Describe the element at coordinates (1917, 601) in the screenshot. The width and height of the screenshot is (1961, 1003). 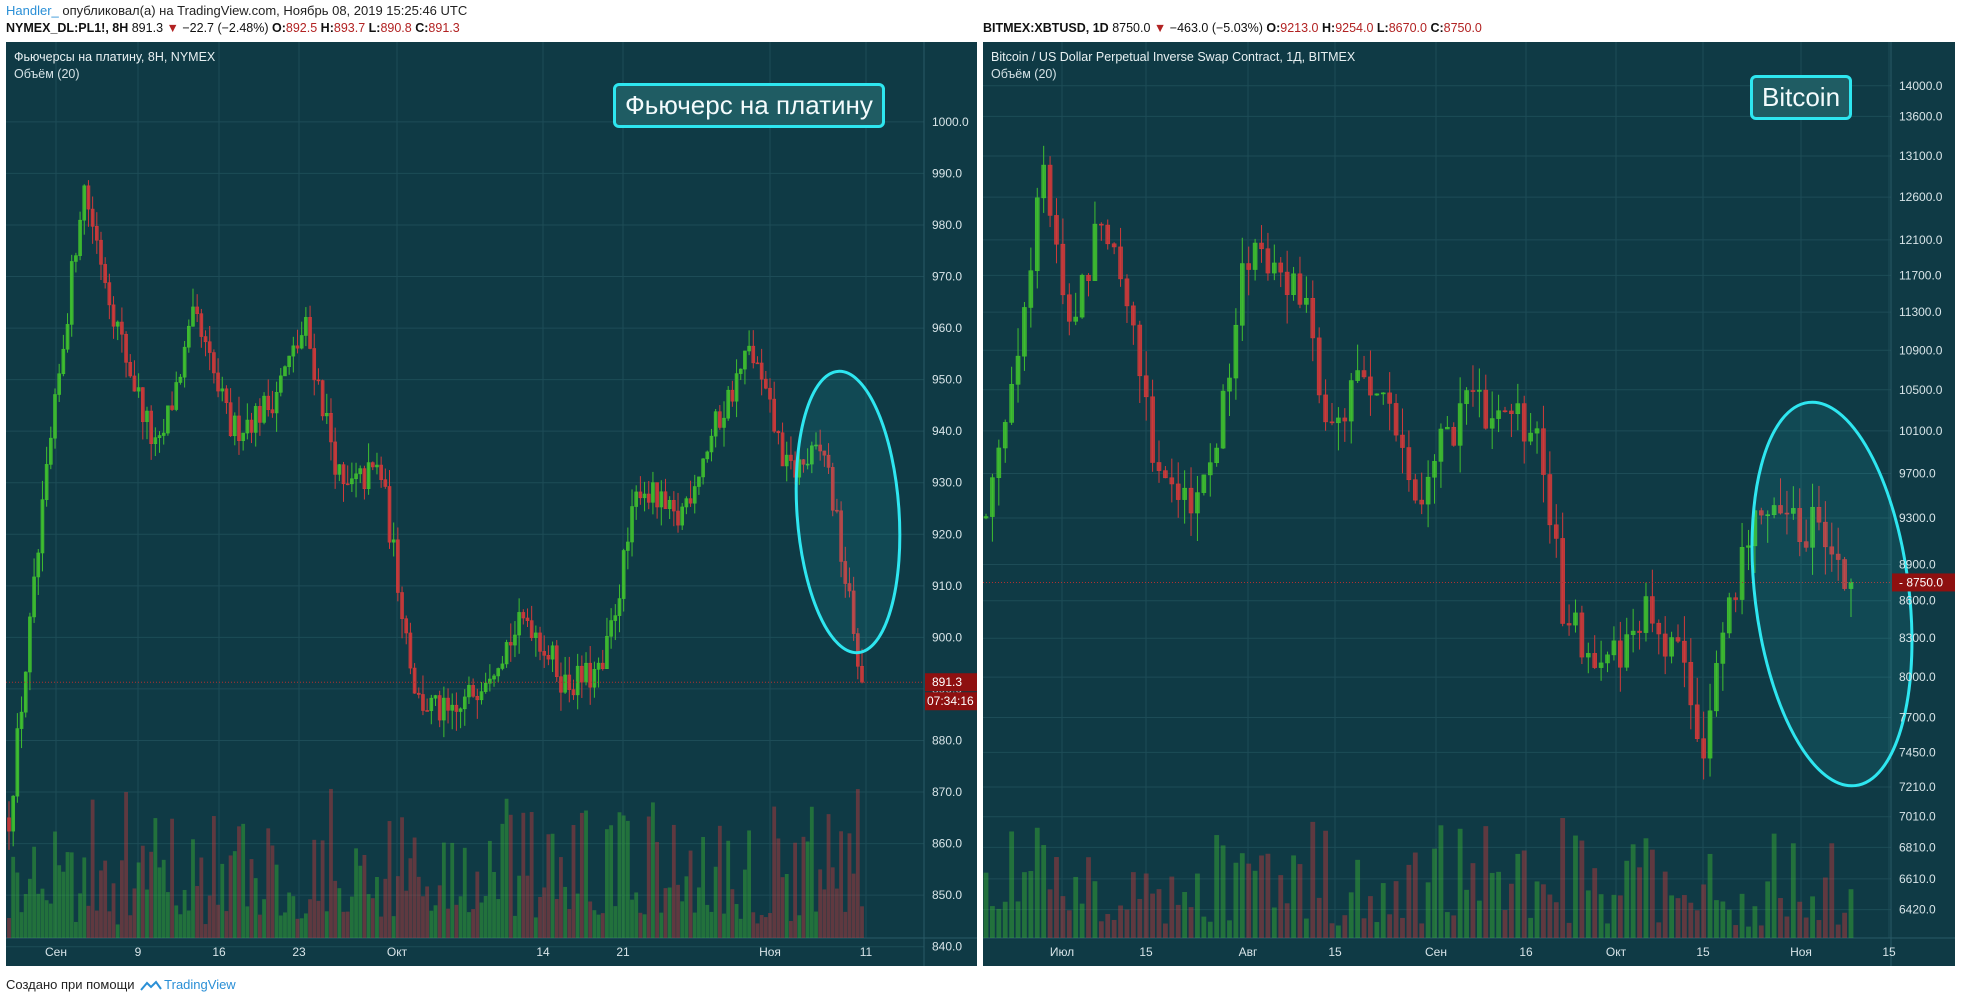
I see `y-tick-label: 8600.0` at that location.